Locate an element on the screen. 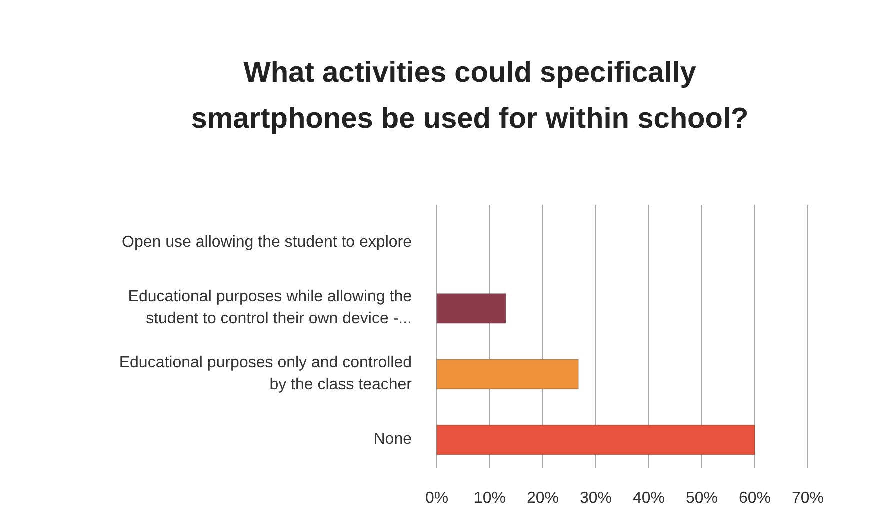  x-tick-label: 20% is located at coordinates (543, 498).